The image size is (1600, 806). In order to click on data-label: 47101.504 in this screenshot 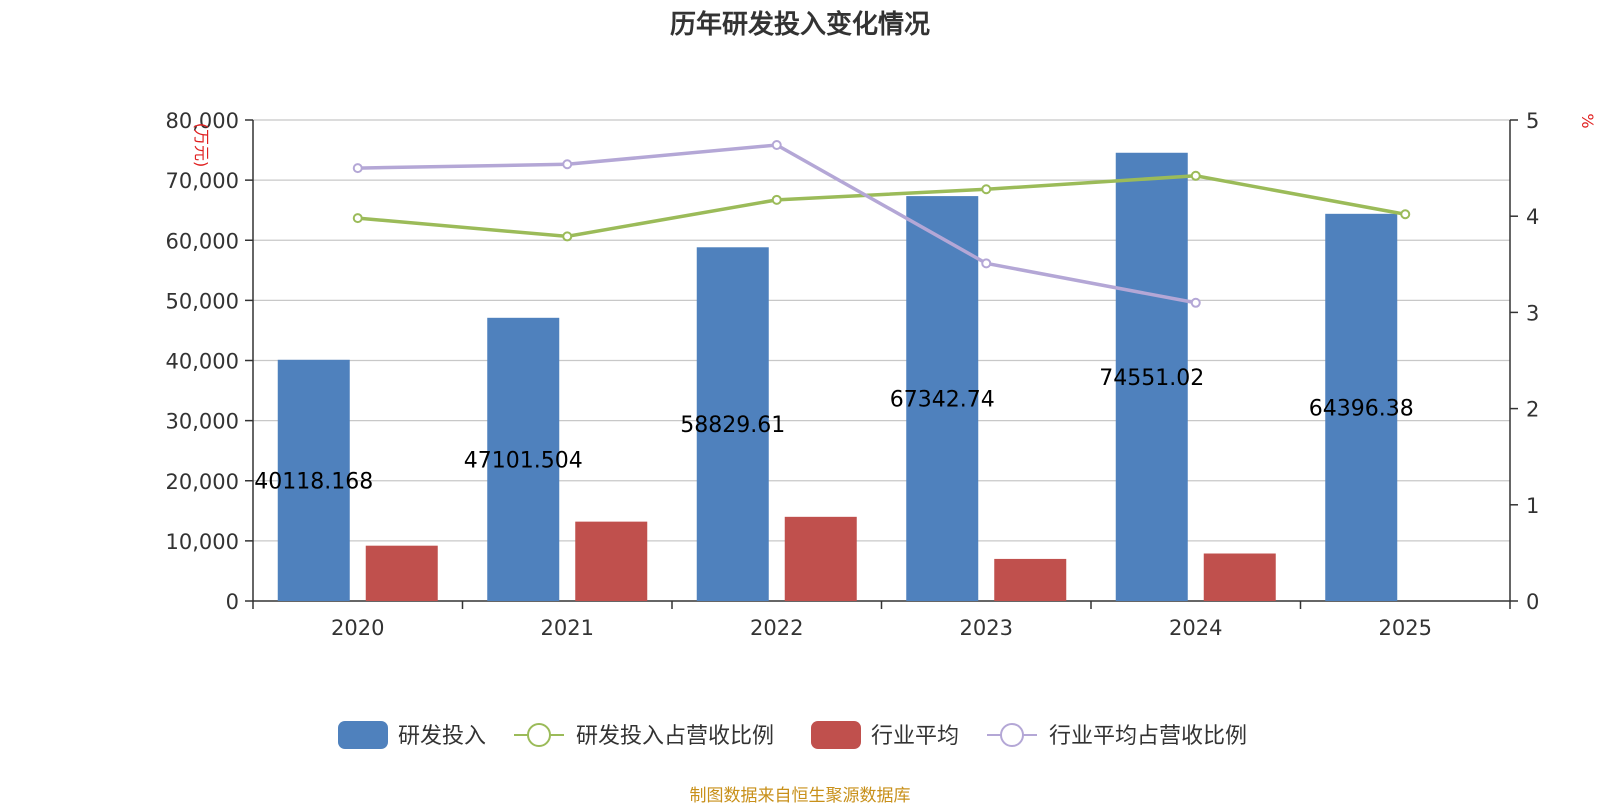, I will do `click(523, 460)`.